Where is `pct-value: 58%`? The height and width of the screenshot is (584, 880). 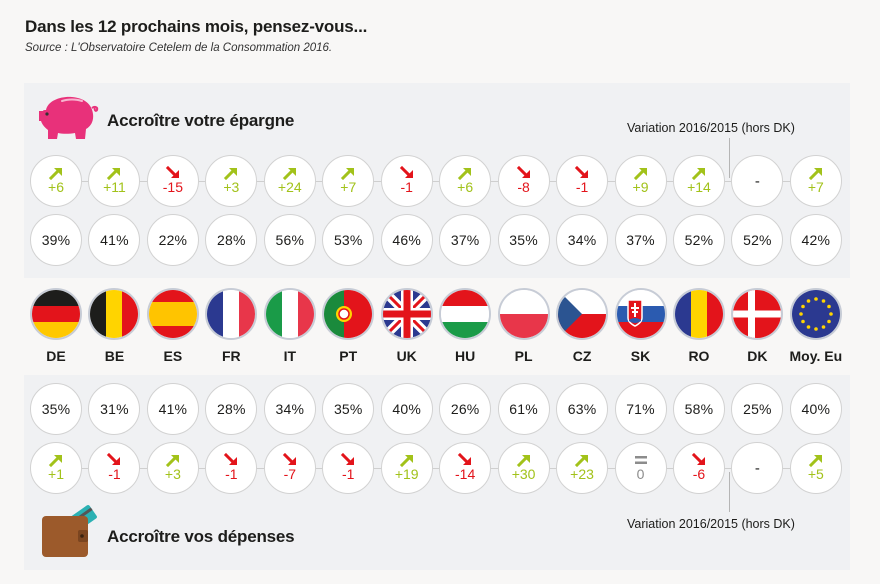
pct-value: 58% is located at coordinates (699, 409).